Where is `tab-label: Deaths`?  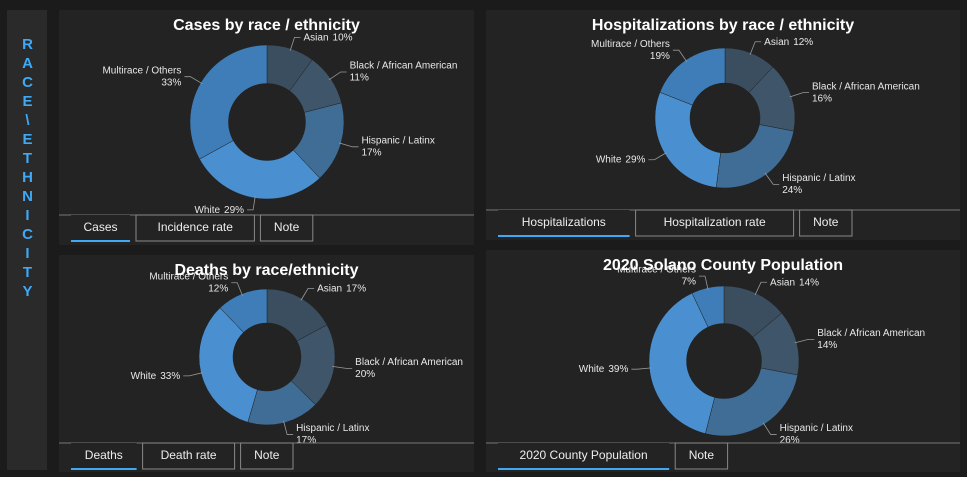 tab-label: Deaths is located at coordinates (104, 455).